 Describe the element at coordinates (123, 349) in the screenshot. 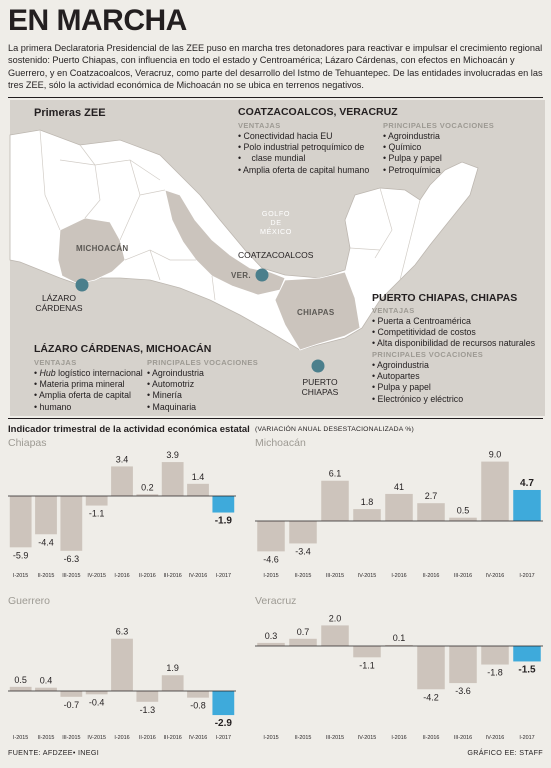

I see `lazaro-title: LÁZARO CÁRDENAS, MICHOACÁN` at that location.